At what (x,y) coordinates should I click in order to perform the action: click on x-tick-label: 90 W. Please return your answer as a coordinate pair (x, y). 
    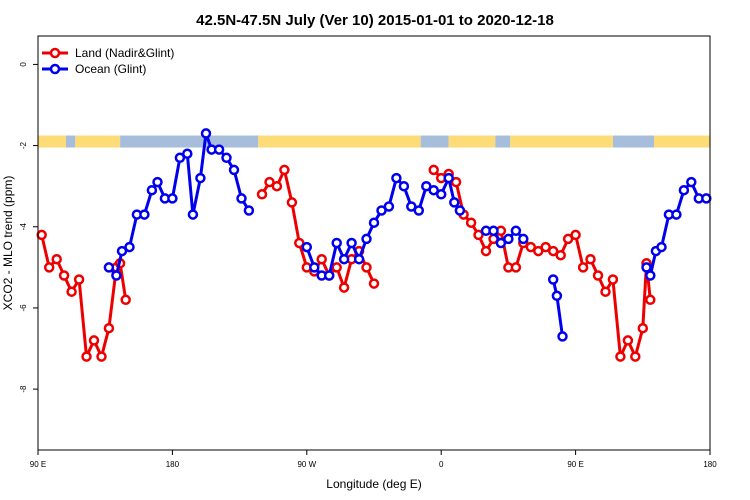
    Looking at the image, I should click on (306, 464).